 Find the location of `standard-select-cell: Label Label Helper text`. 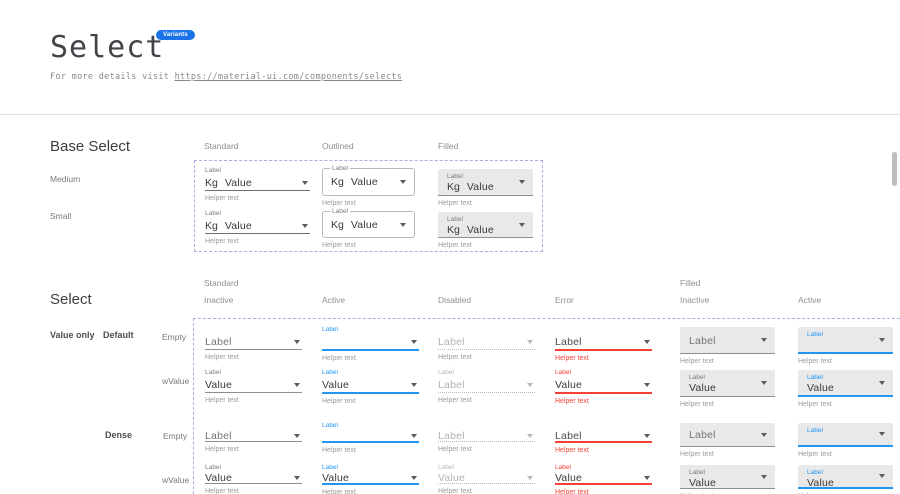

standard-select-cell: Label Label Helper text is located at coordinates (486, 386).